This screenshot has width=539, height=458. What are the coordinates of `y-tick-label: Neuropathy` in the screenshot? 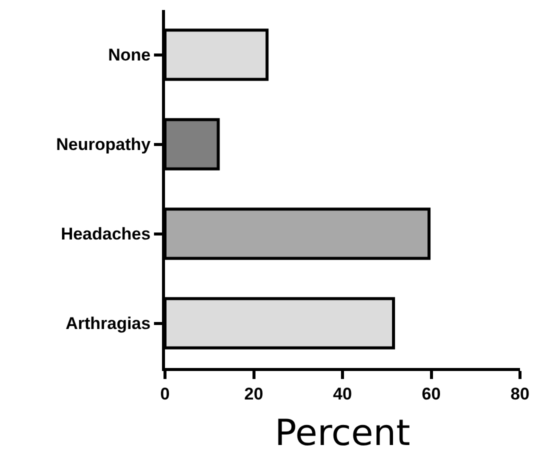 It's located at (104, 144).